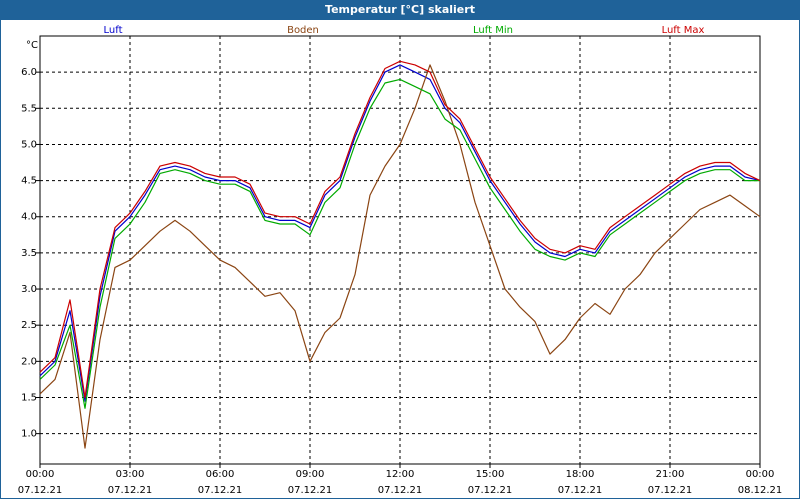 This screenshot has width=800, height=500. Describe the element at coordinates (220, 474) in the screenshot. I see `x-tick-label-time: 06:00` at that location.